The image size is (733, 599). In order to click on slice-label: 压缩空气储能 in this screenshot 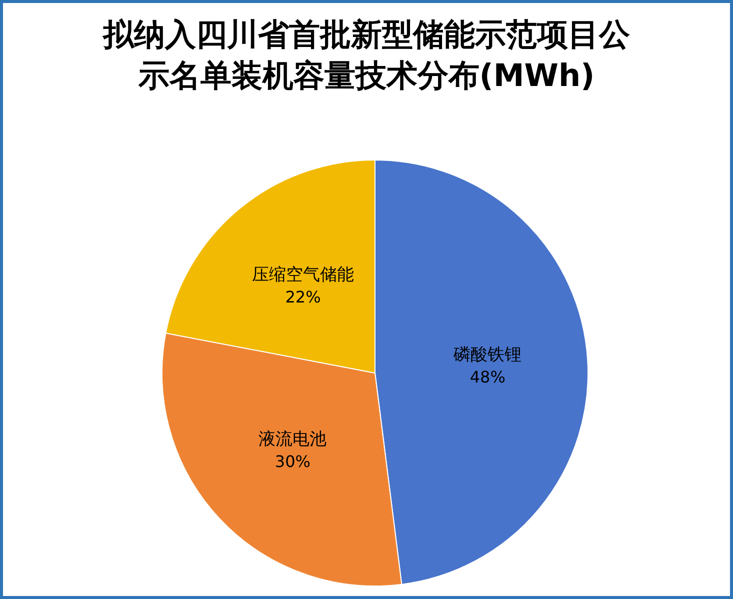, I will do `click(303, 275)`.